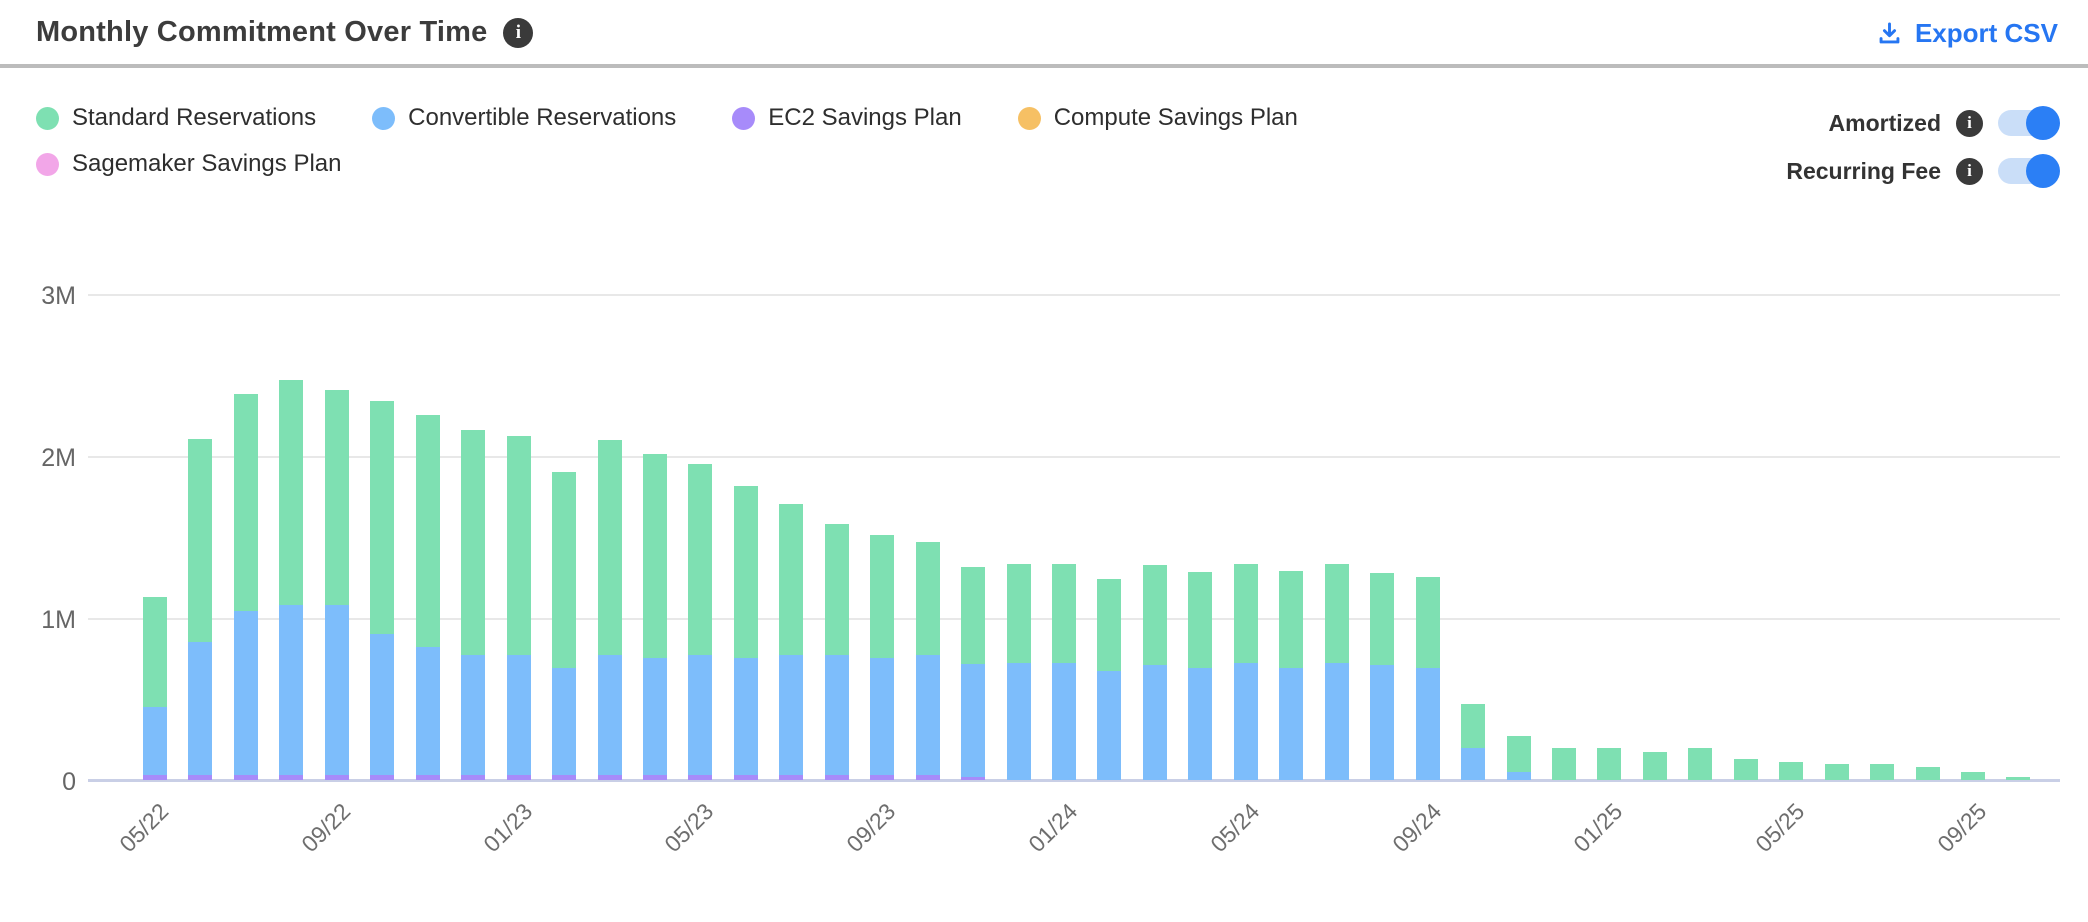  I want to click on bar-09/25, so click(1973, 776).